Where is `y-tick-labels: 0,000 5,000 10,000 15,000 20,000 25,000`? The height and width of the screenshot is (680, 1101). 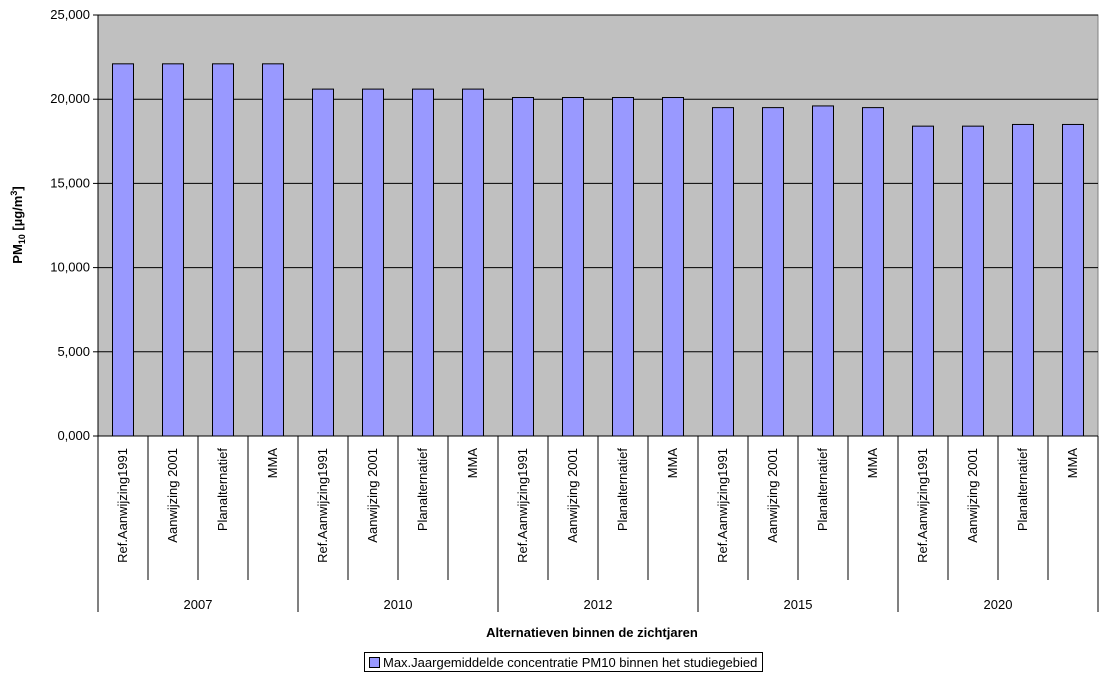 y-tick-labels: 0,000 5,000 10,000 15,000 20,000 25,000 is located at coordinates (70, 225).